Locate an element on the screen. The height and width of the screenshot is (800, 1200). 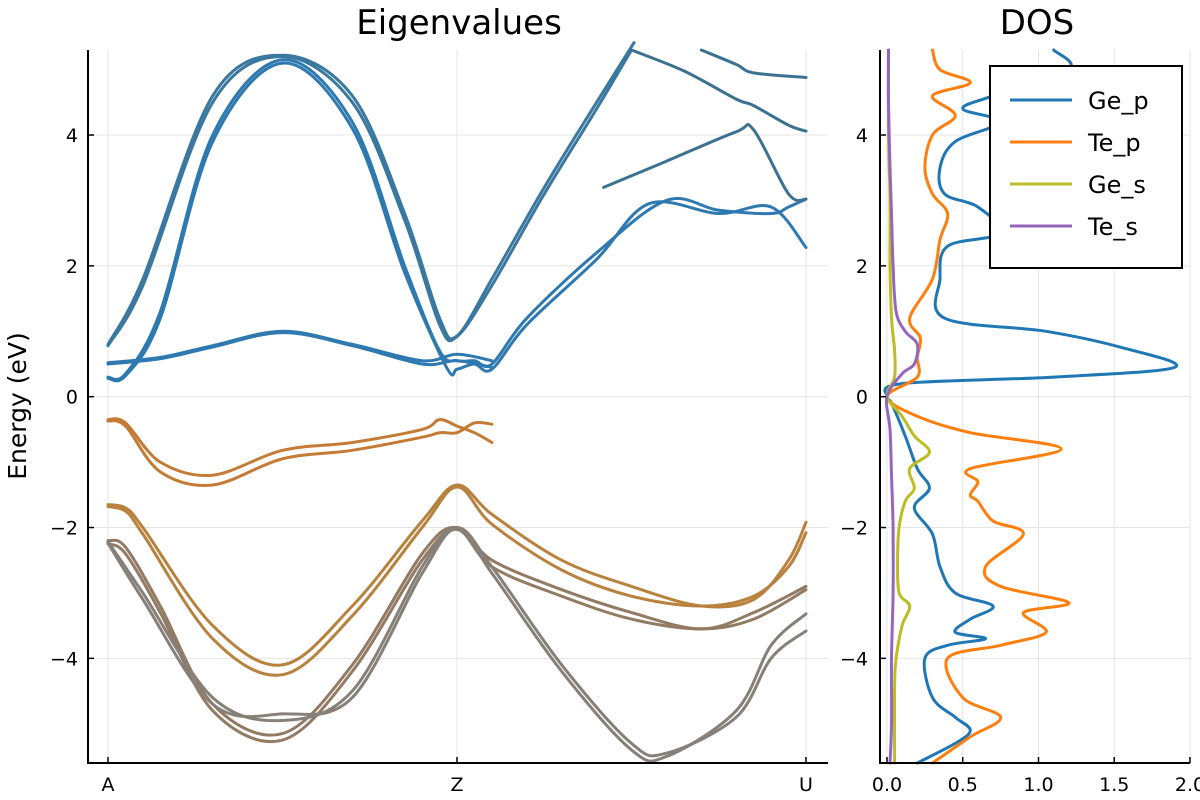
legend-label-Ge_s: Ge_s is located at coordinates (1117, 185).